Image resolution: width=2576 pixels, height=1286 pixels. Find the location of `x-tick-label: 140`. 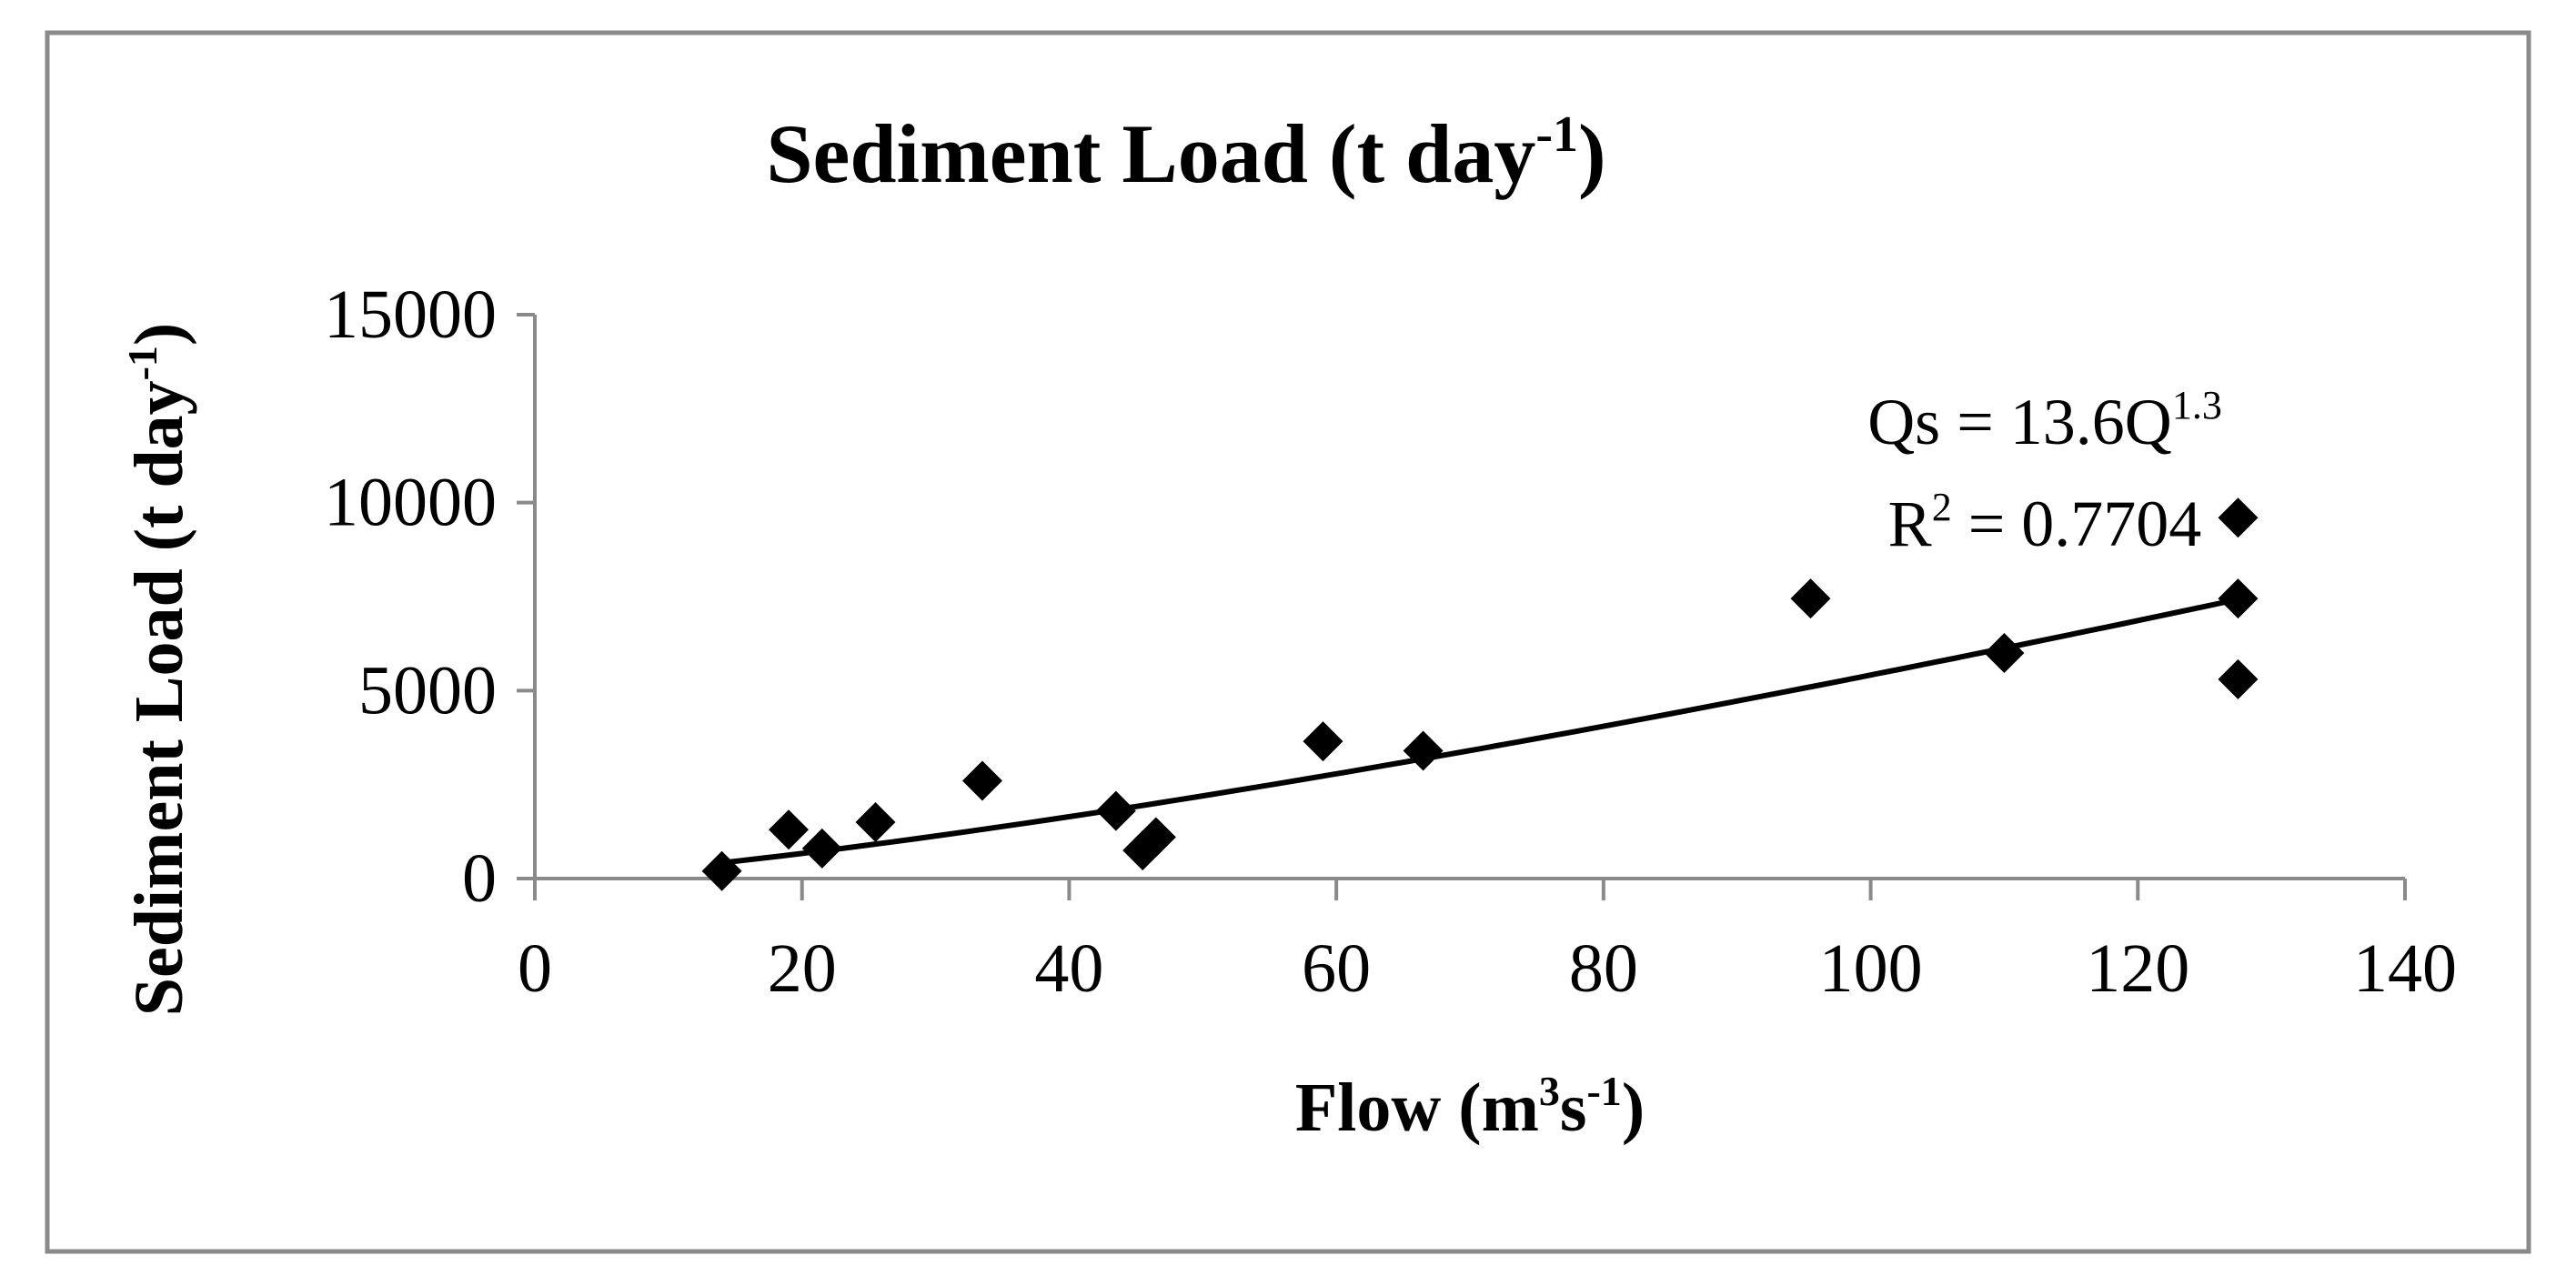

x-tick-label: 140 is located at coordinates (2405, 968).